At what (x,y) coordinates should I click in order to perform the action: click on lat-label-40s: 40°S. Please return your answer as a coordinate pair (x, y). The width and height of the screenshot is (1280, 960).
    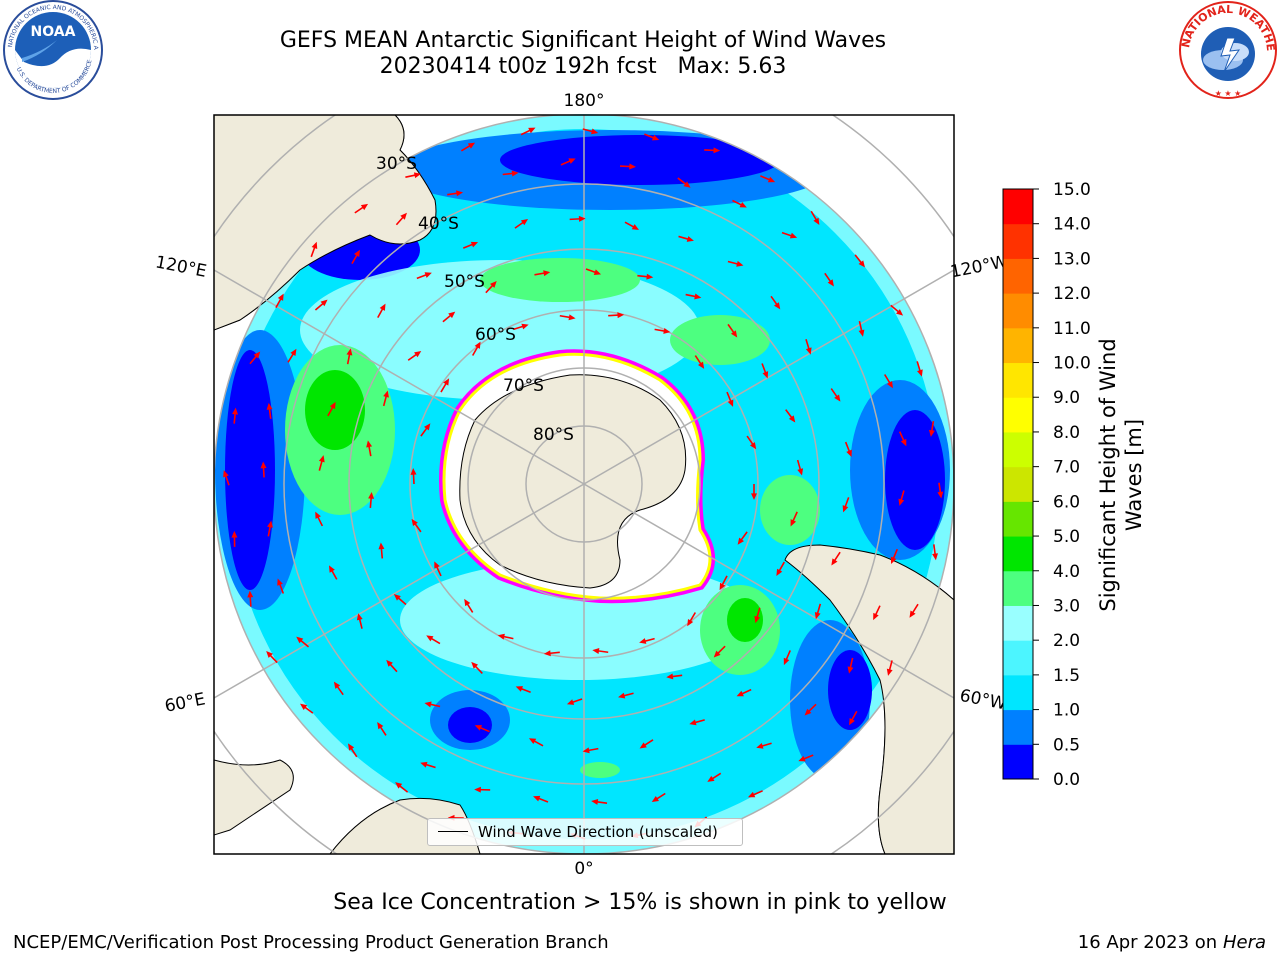
    Looking at the image, I should click on (438, 224).